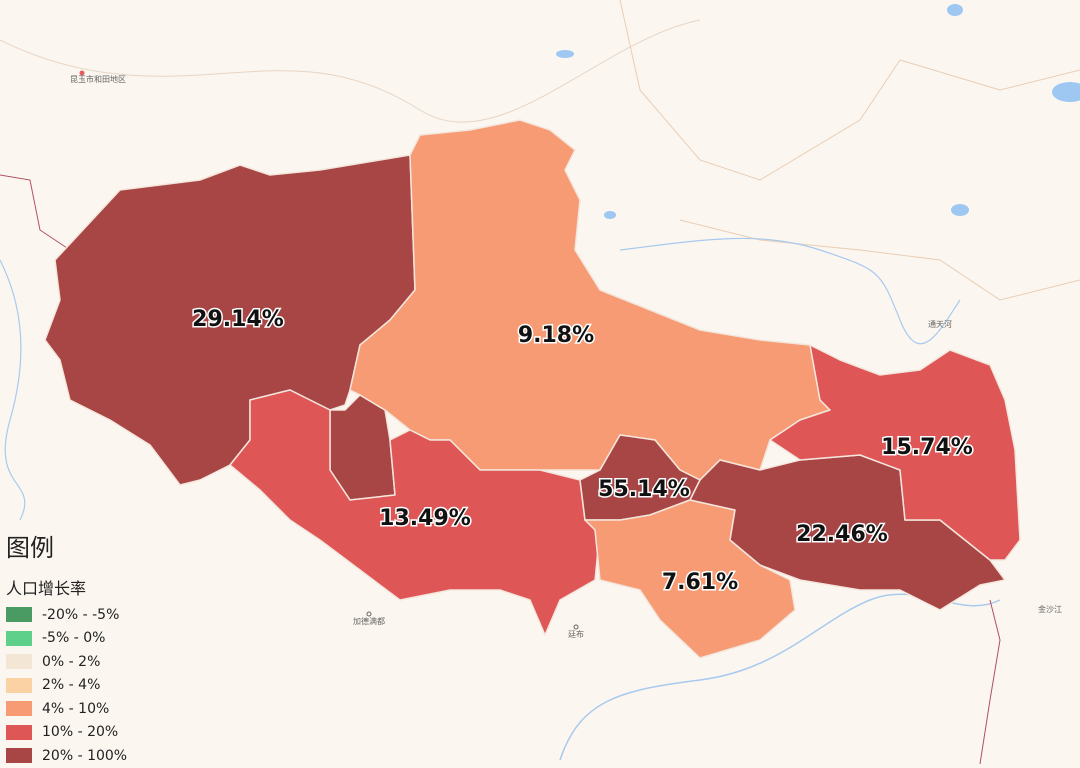  What do you see at coordinates (425, 518) in the screenshot?
I see `value-label-shigatse: 13.49%` at bounding box center [425, 518].